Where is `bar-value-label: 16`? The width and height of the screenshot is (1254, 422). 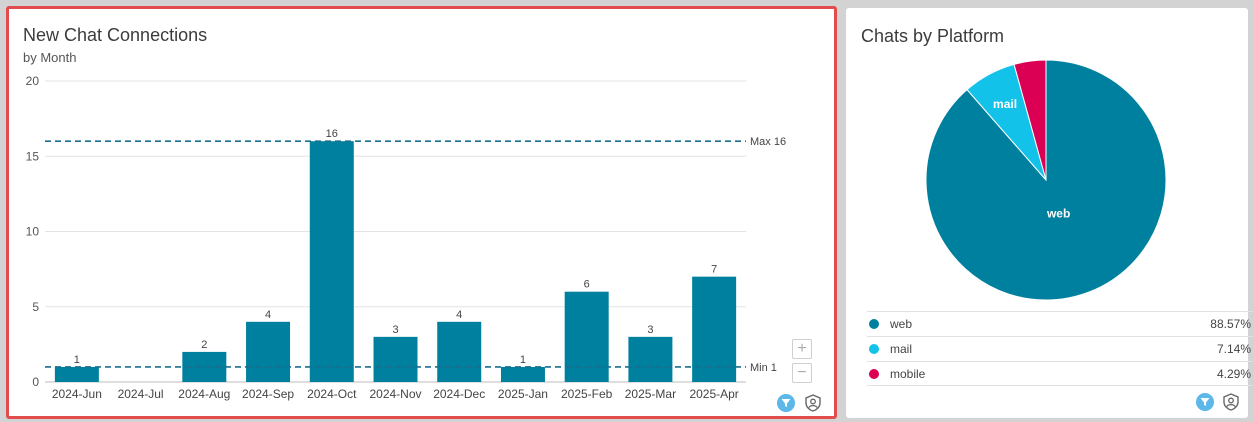 bar-value-label: 16 is located at coordinates (332, 134).